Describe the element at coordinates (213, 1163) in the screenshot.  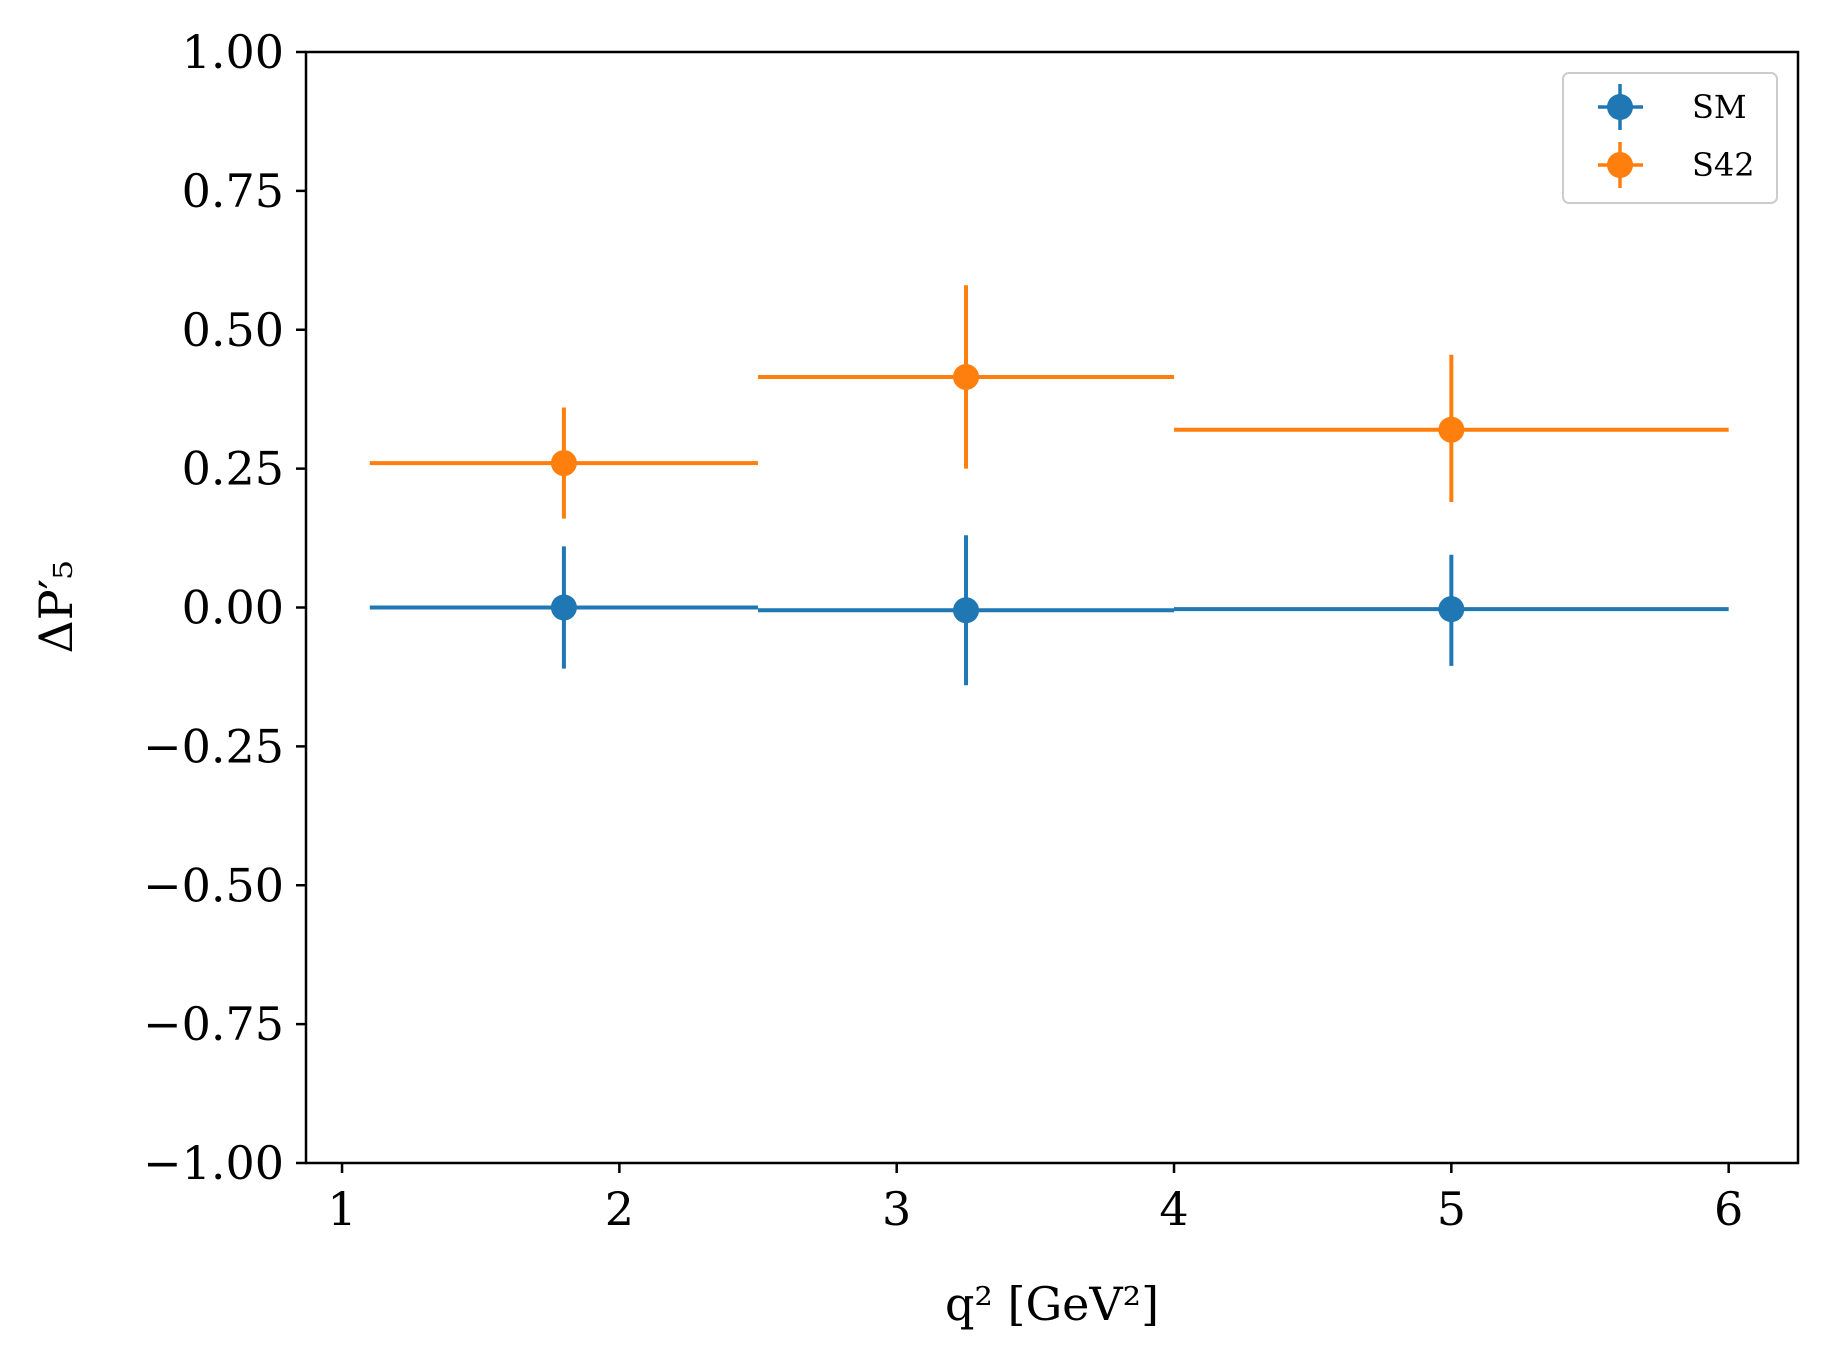
I see `y-tick-label: −1.00` at that location.